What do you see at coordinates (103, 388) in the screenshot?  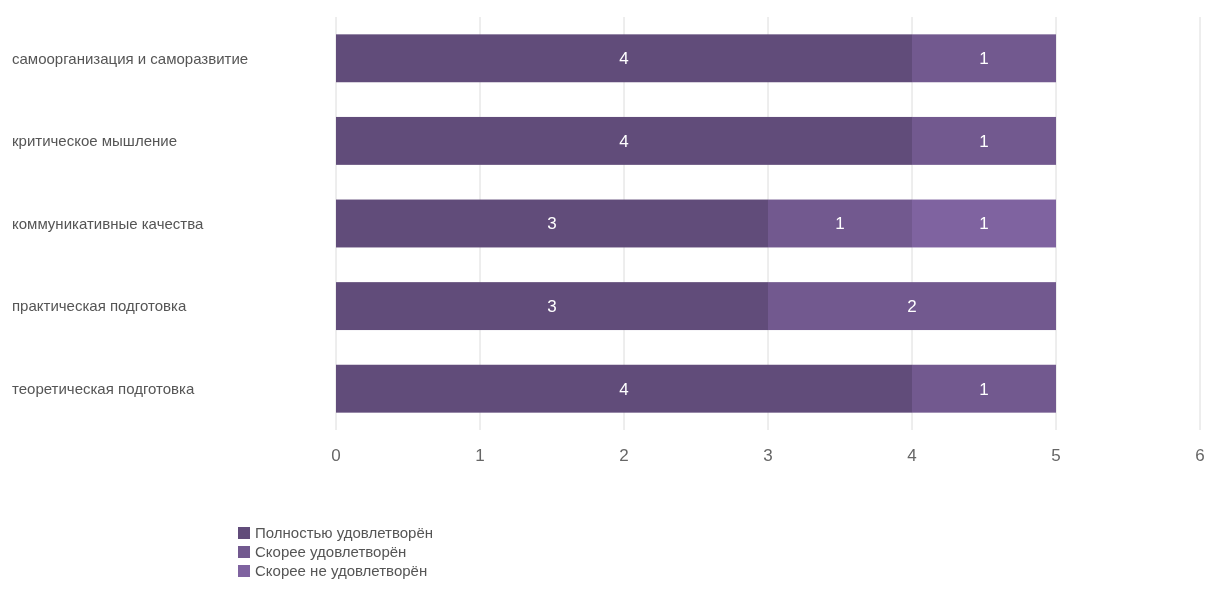 I see `y-tick-label: теоретическая подготовка` at bounding box center [103, 388].